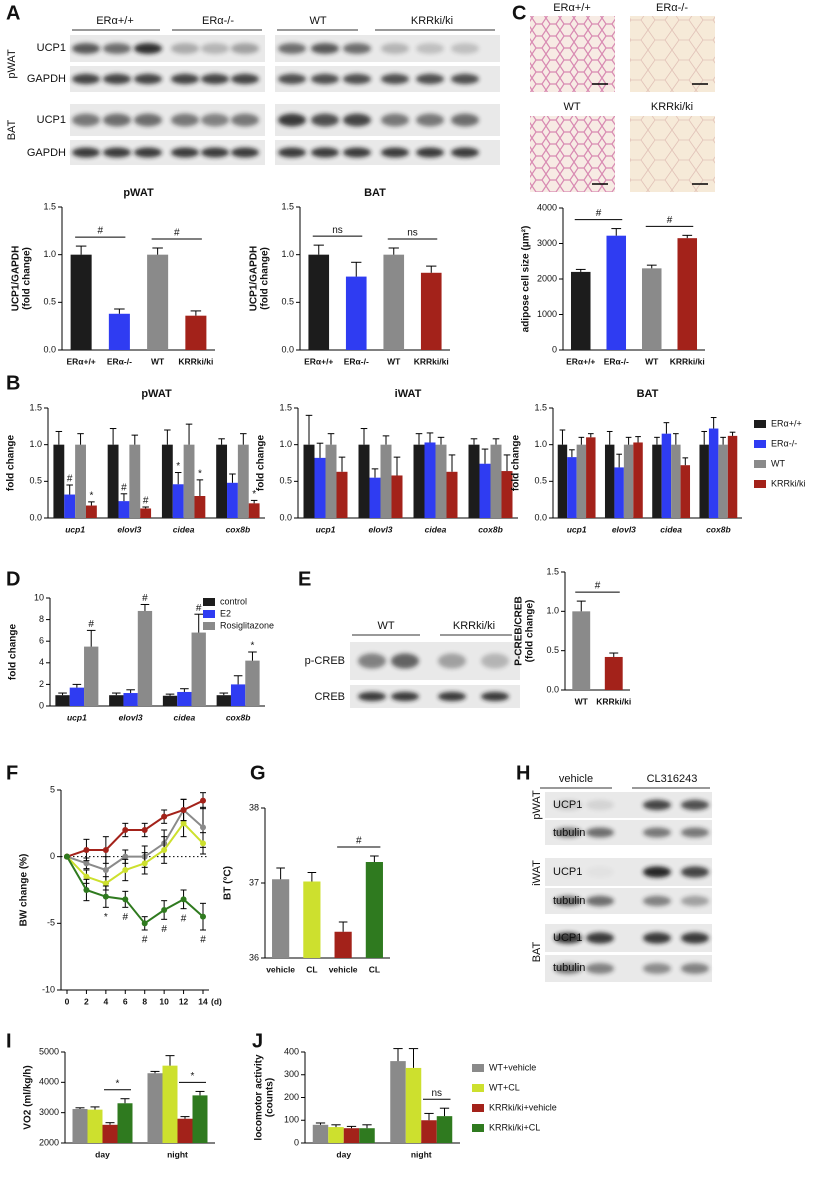  What do you see at coordinates (46, 153) in the screenshot?
I see `blot-row-label: GAPDH` at bounding box center [46, 153].